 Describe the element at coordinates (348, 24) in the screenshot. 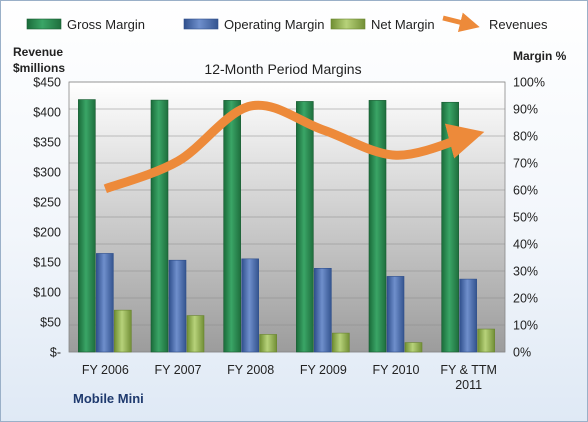

I see `legend-swatch-net-margin` at that location.